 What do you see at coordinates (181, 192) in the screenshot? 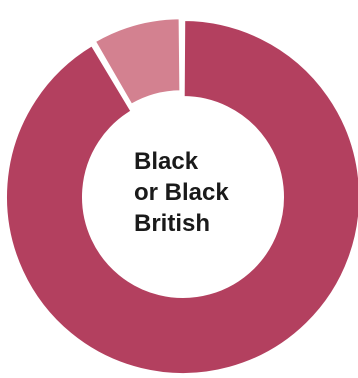
I see `center-label-line-2: or Black` at bounding box center [181, 192].